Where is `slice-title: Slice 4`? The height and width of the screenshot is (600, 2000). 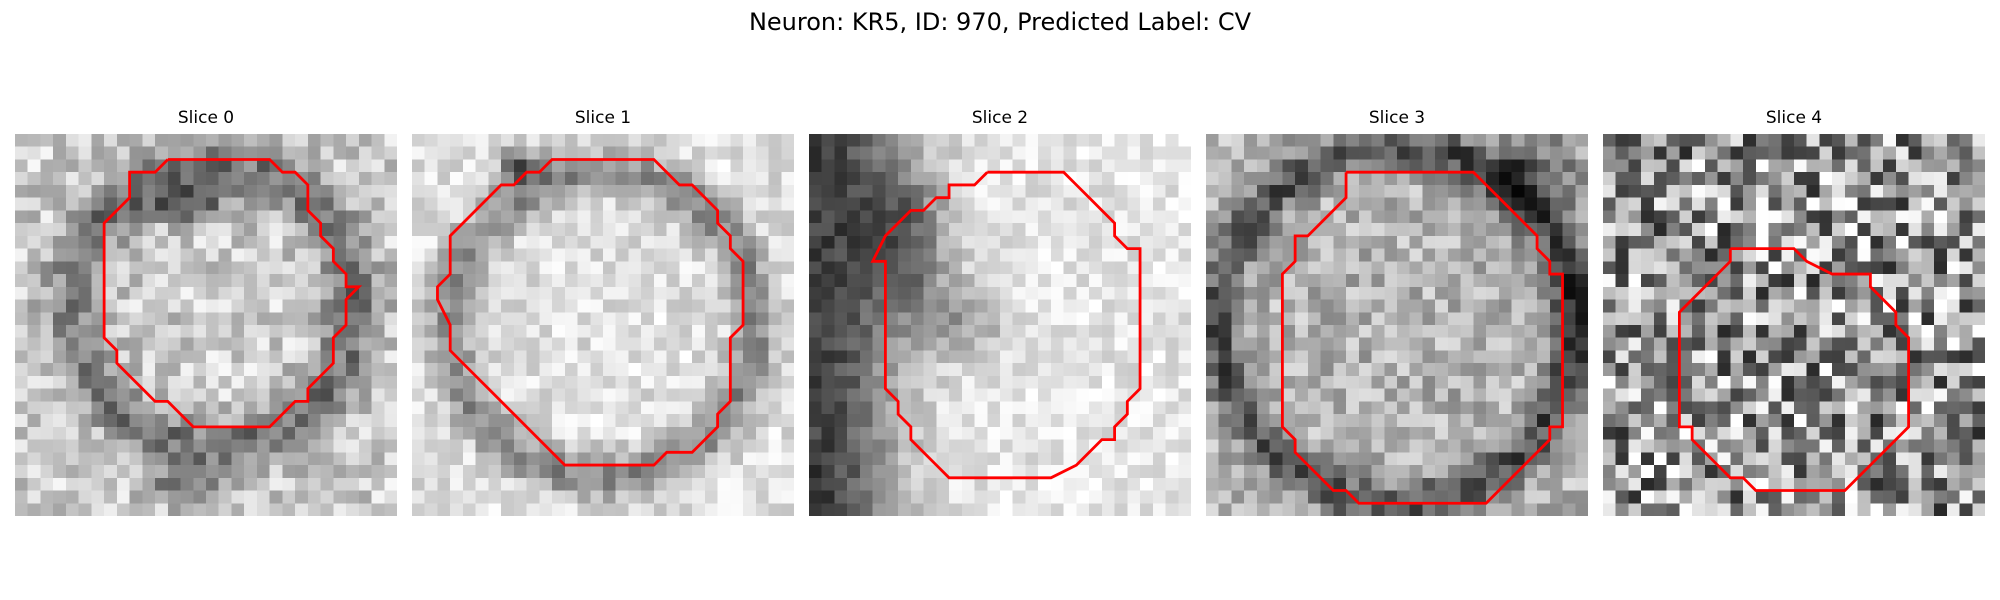 slice-title: Slice 4 is located at coordinates (1794, 118).